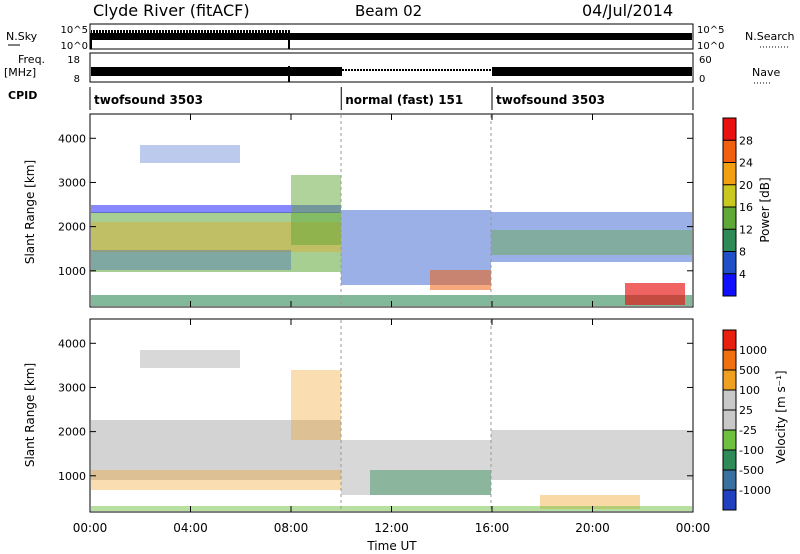 The height and width of the screenshot is (554, 800). Describe the element at coordinates (742, 252) in the screenshot. I see `colorbar-tick-label: 8` at that location.